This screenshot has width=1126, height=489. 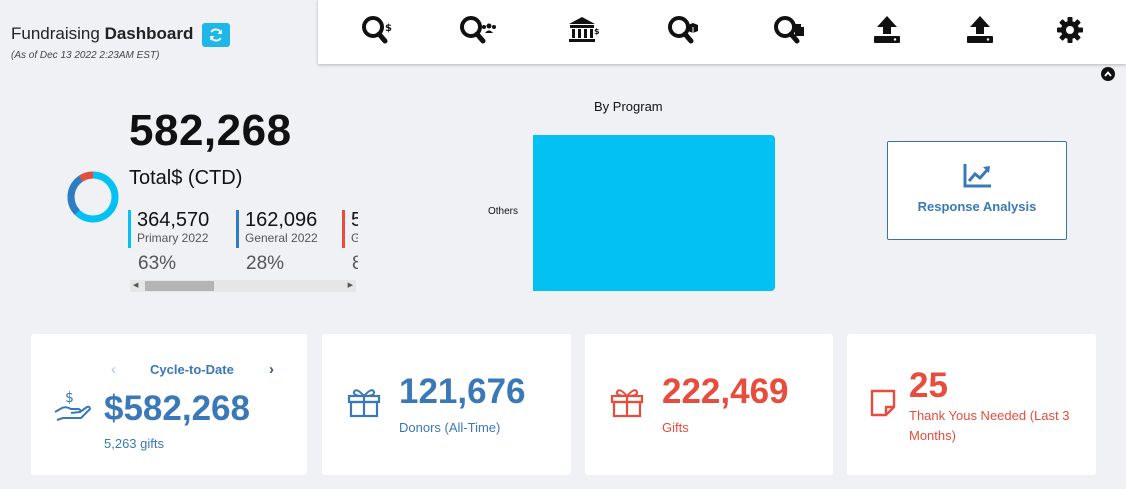 What do you see at coordinates (883, 403) in the screenshot?
I see `sticky-note-icon` at bounding box center [883, 403].